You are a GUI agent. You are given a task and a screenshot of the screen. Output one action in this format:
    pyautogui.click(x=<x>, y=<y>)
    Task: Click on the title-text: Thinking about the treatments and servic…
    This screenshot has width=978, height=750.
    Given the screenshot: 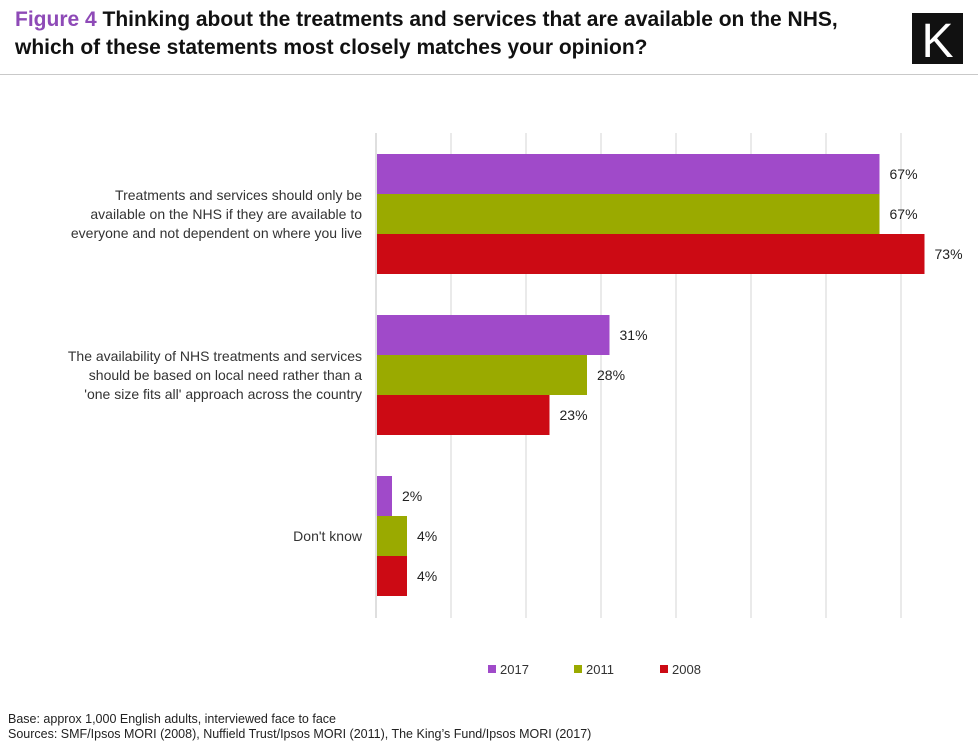 What is the action you would take?
    pyautogui.click(x=426, y=33)
    